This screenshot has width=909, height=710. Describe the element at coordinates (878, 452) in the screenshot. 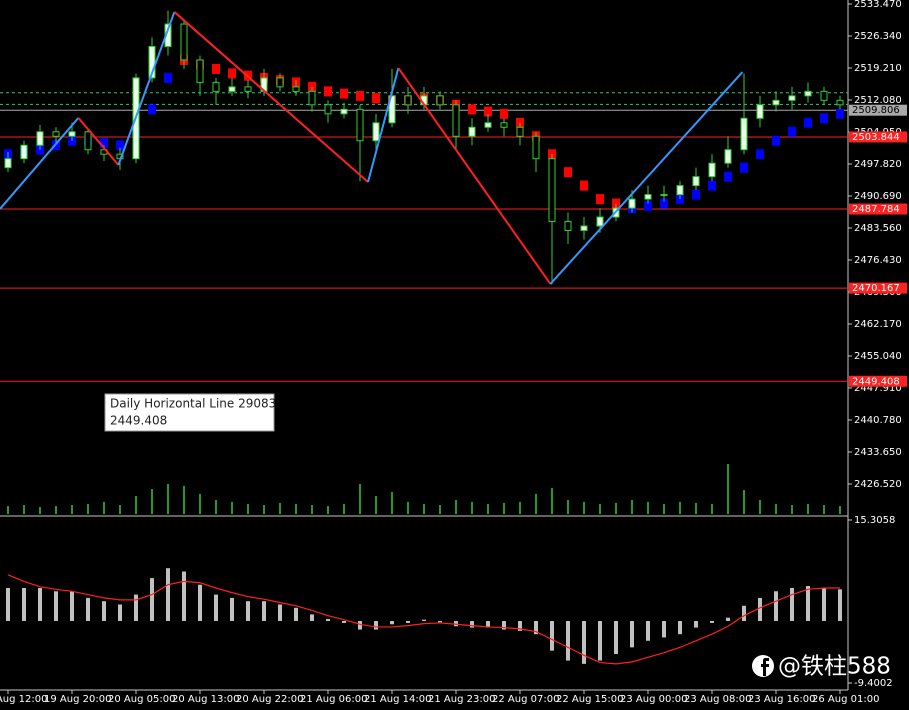

I see `y-tick-label: 2433.650` at that location.